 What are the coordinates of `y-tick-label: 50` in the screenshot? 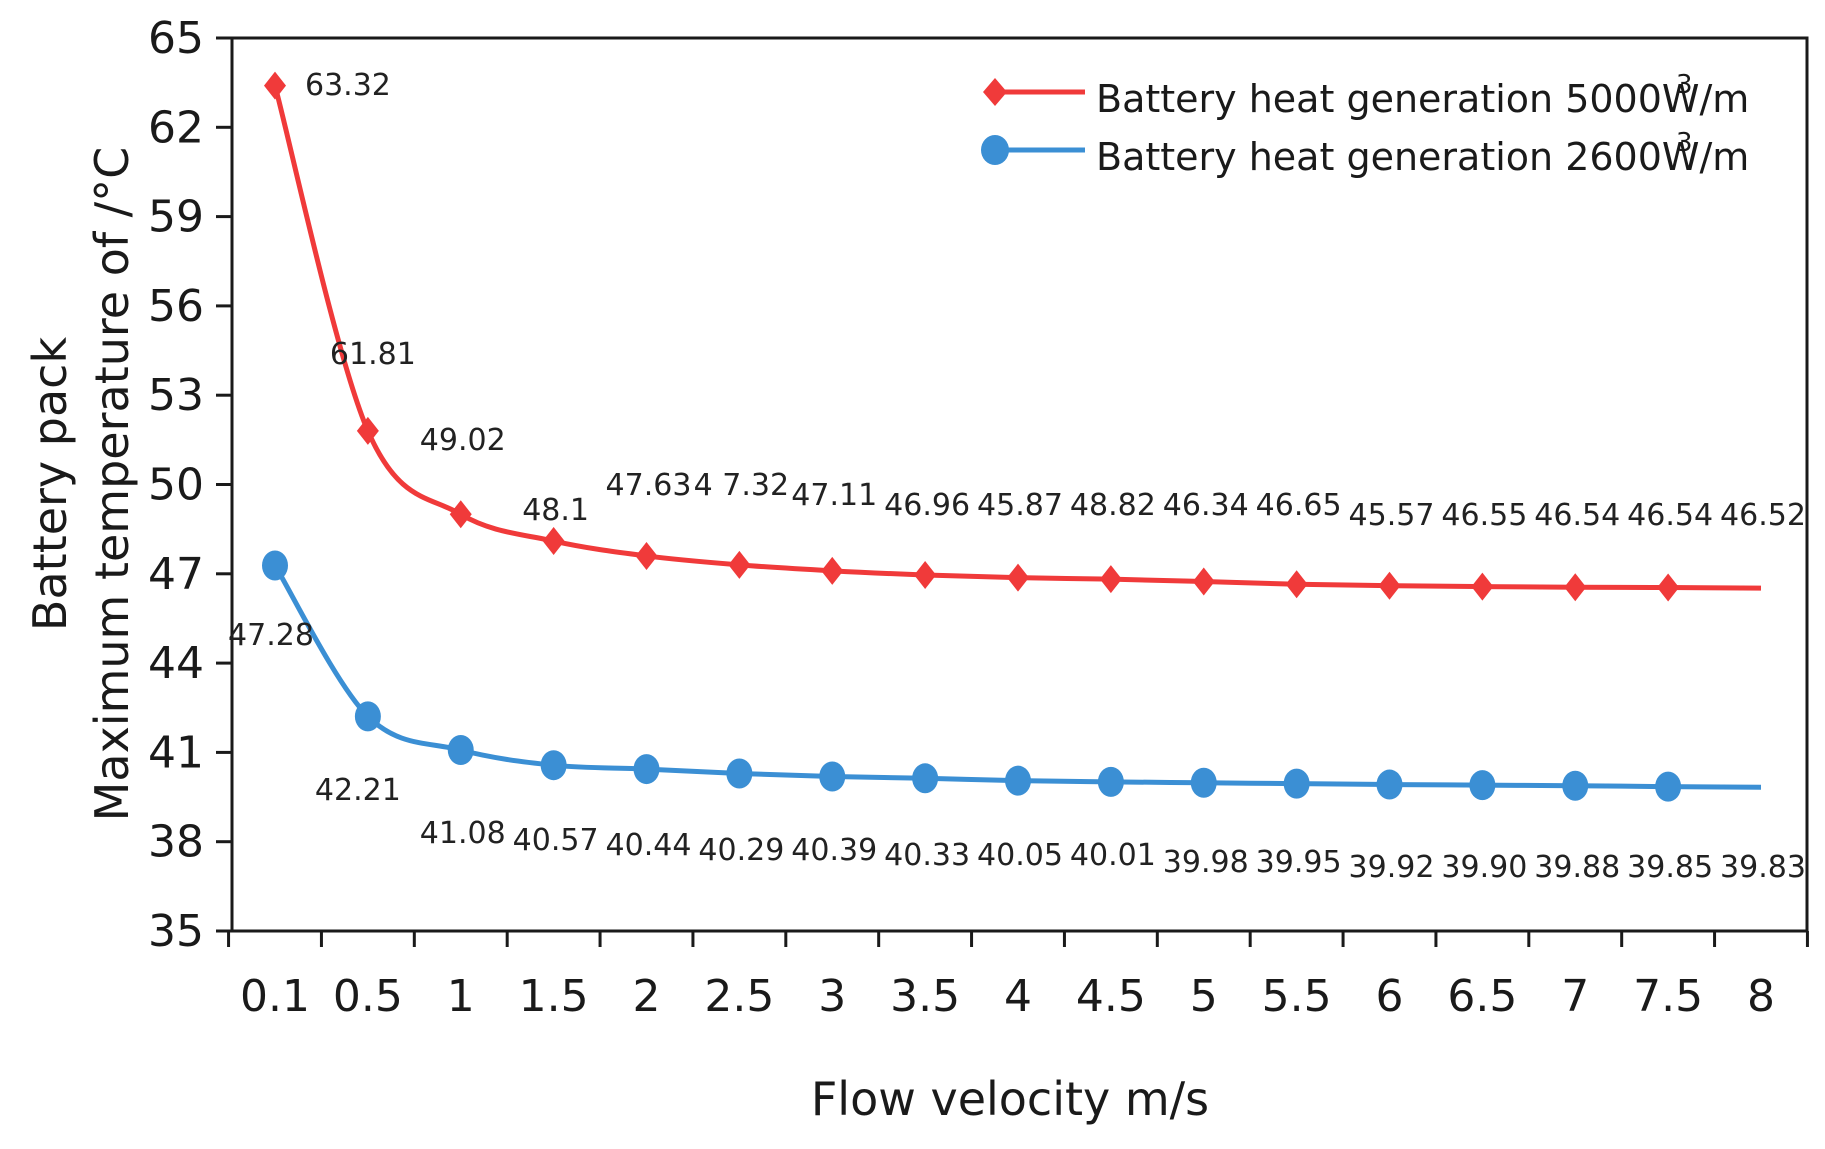 It's located at (176, 485).